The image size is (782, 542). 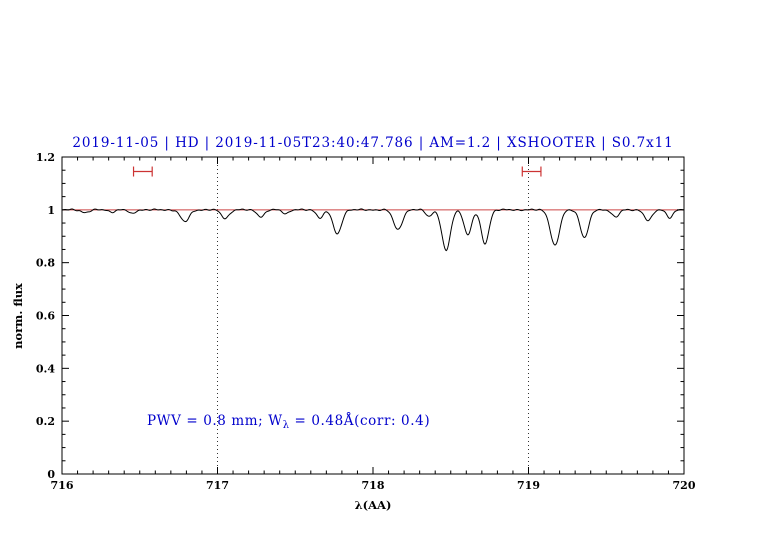 I want to click on x-tick-label: 717, so click(x=217, y=485).